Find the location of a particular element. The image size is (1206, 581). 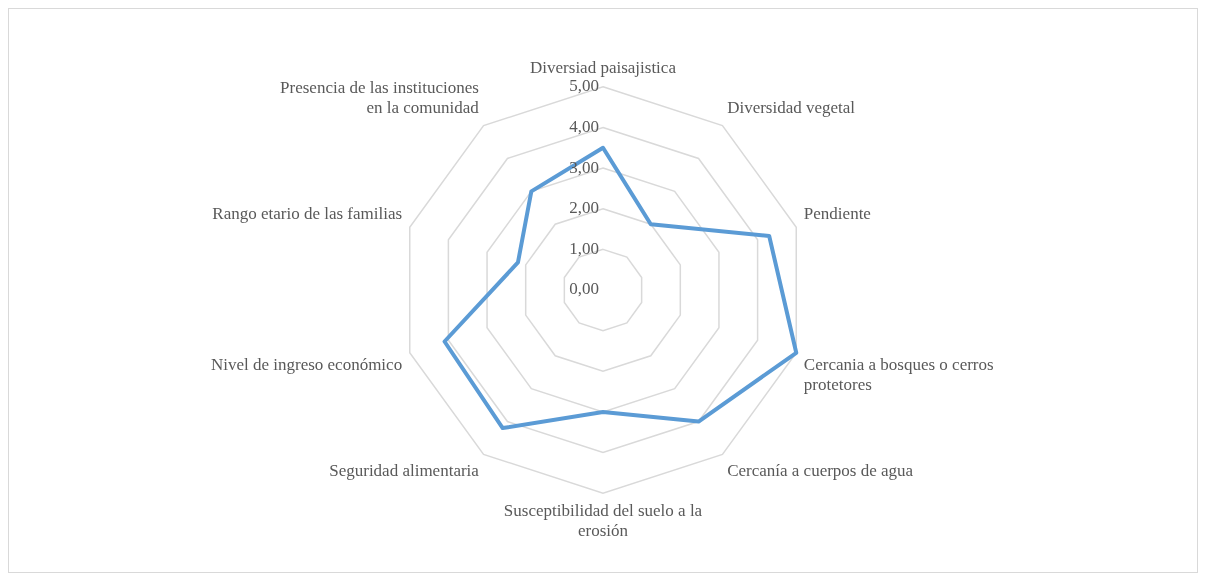

y-tick-label: 0,00 is located at coordinates (584, 289).